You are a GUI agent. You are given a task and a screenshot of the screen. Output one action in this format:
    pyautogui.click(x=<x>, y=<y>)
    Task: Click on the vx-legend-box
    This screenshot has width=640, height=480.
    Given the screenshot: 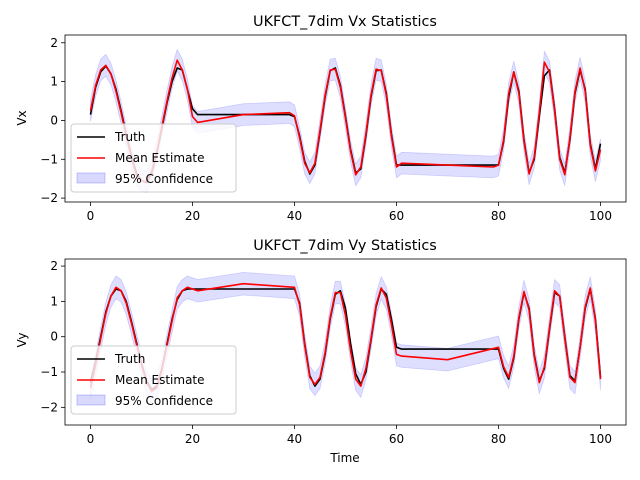 What is the action you would take?
    pyautogui.click(x=153, y=158)
    